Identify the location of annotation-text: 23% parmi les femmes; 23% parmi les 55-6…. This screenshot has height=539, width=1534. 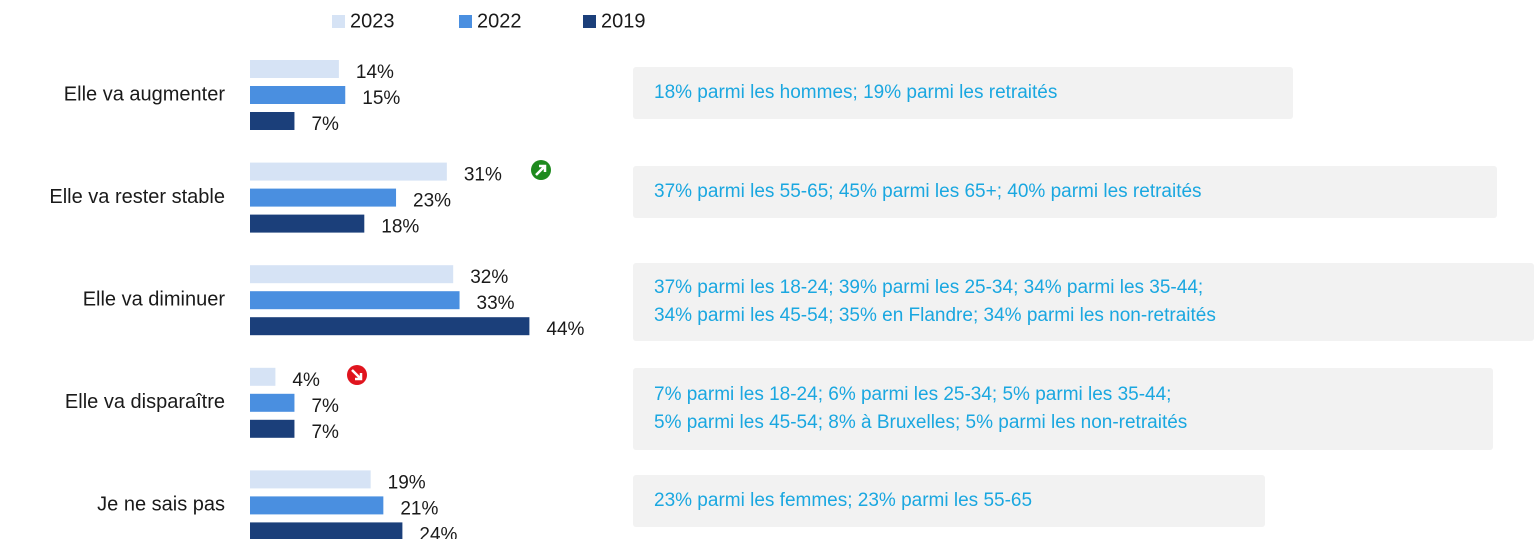
(843, 500).